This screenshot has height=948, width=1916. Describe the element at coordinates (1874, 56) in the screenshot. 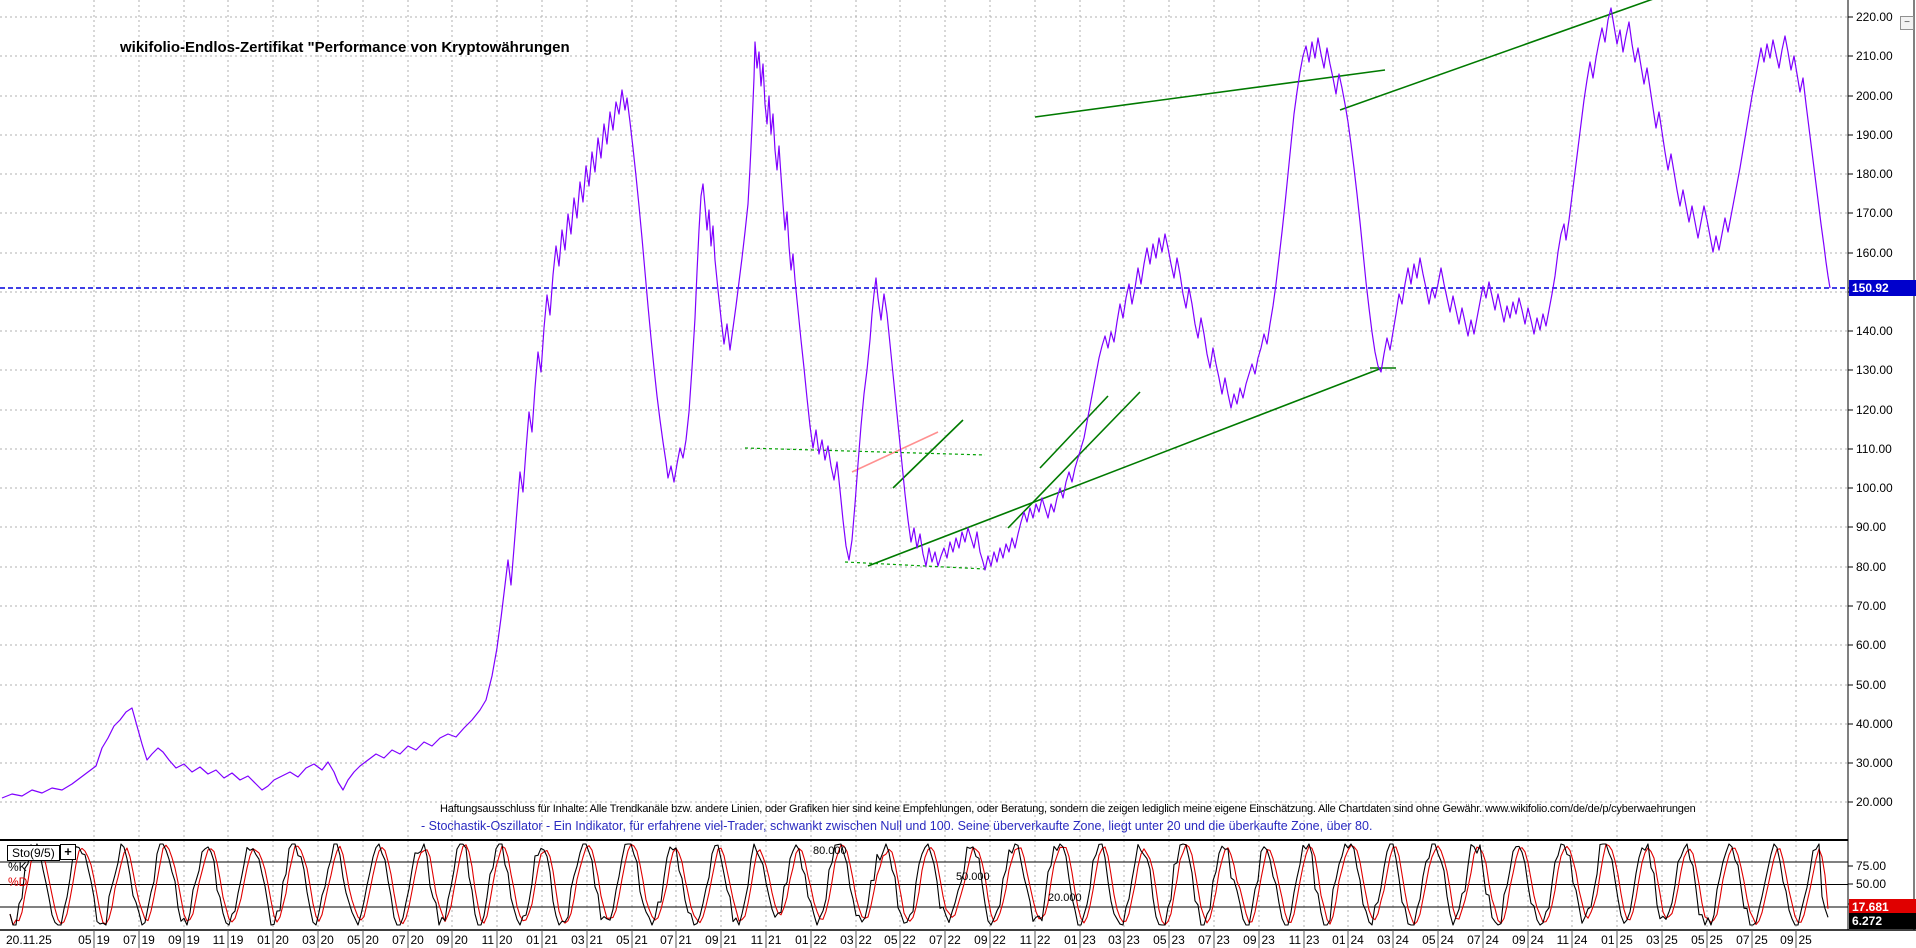

I see `y-axis-label: 210.00` at that location.